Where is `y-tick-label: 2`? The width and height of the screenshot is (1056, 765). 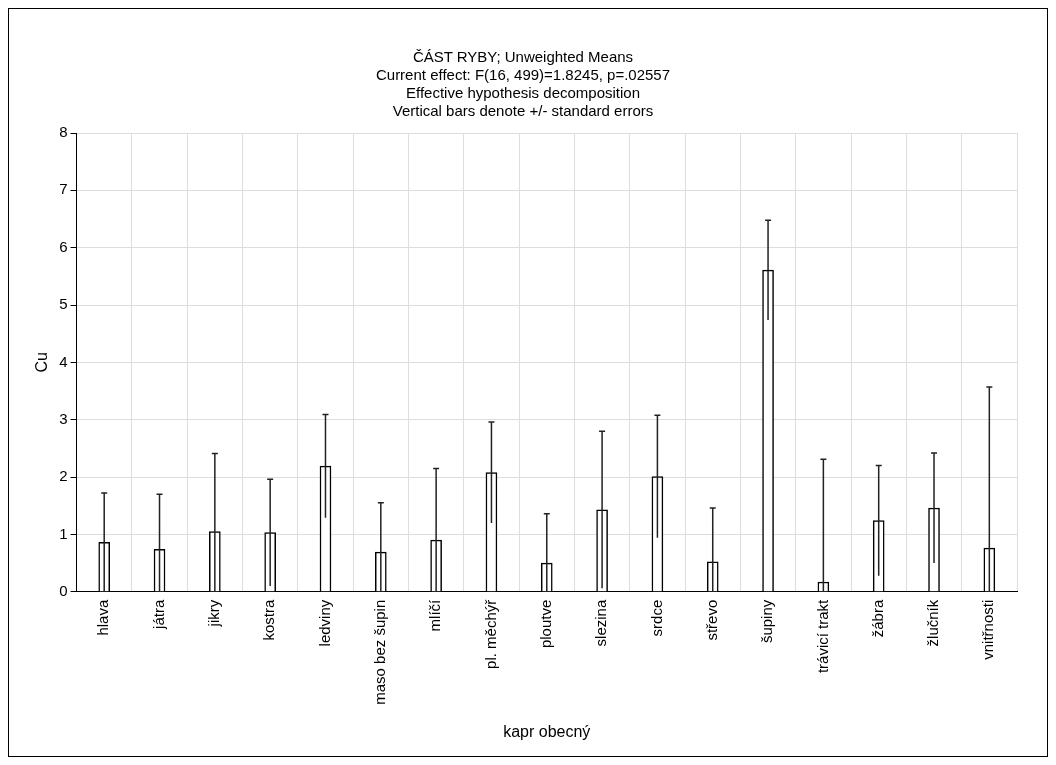
y-tick-label: 2 is located at coordinates (63, 476).